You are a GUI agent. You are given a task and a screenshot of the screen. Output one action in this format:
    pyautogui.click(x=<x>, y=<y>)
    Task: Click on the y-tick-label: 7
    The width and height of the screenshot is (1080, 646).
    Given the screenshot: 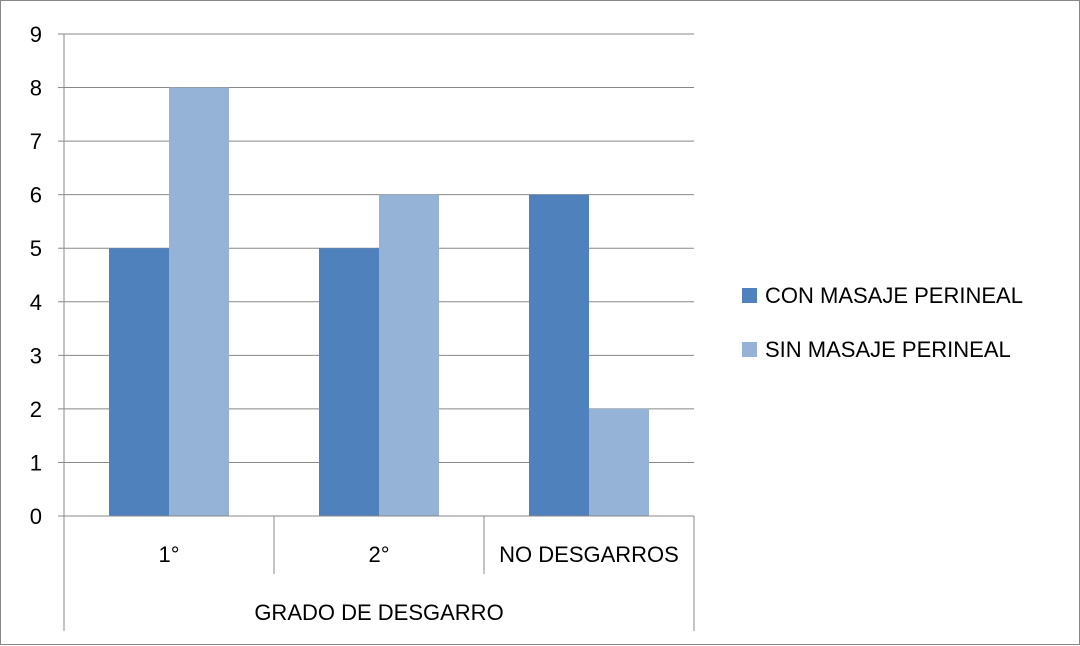 What is the action you would take?
    pyautogui.click(x=36, y=141)
    